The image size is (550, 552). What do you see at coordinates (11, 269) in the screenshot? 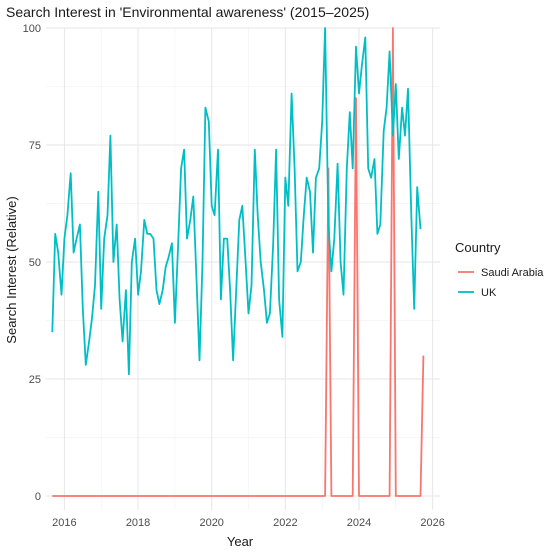
I see `y-axis-title: Search Interest (Relative)` at bounding box center [11, 269].